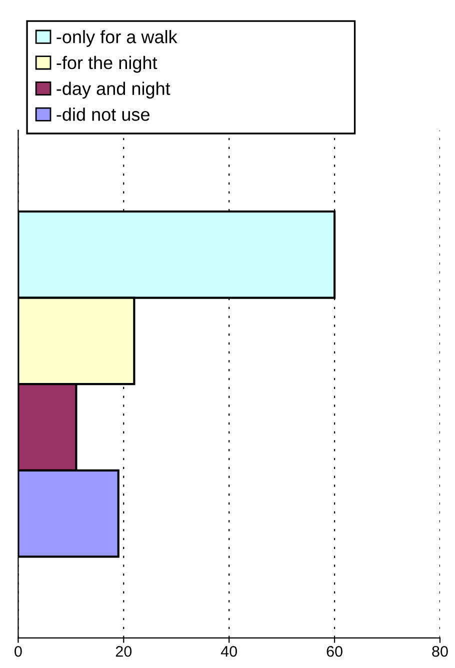 This screenshot has height=668, width=455. Describe the element at coordinates (440, 651) in the screenshot. I see `x-tick-label: 80` at that location.